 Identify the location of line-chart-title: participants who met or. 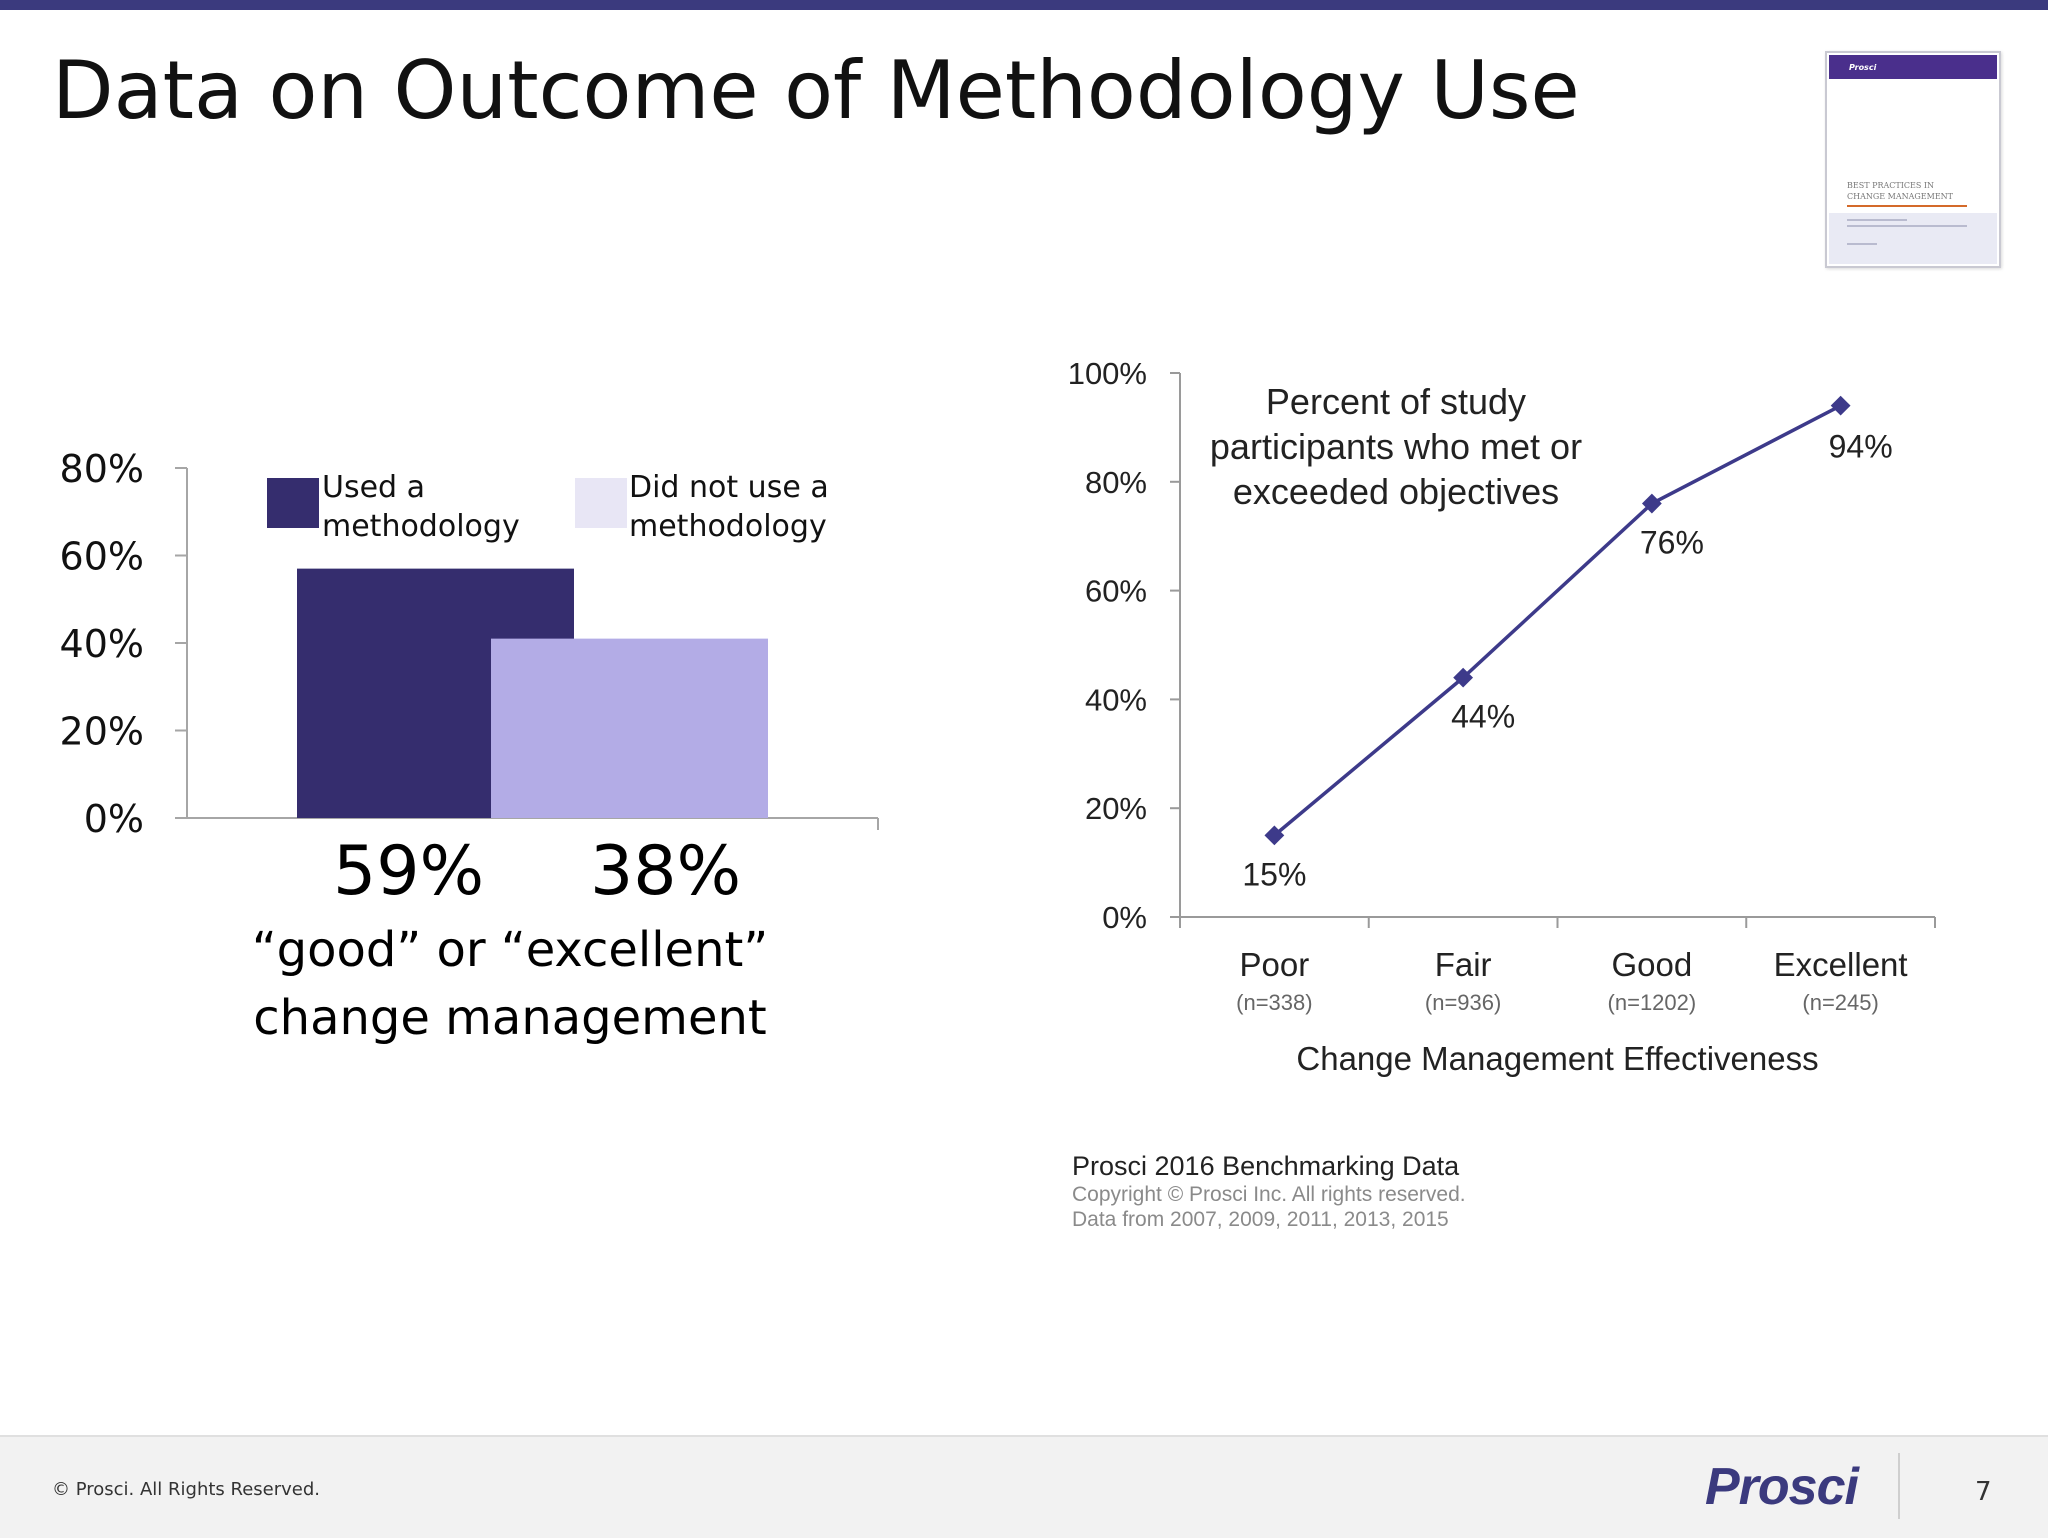
(1396, 446).